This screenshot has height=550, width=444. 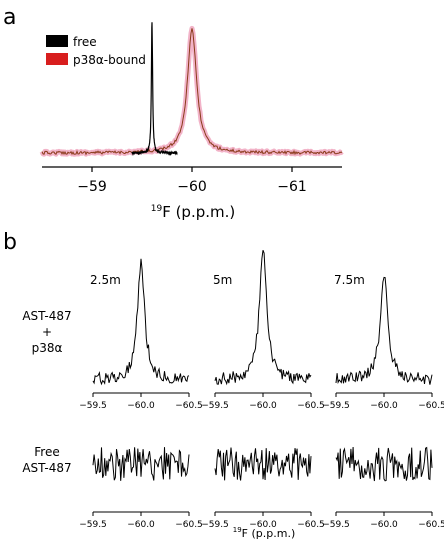 What do you see at coordinates (269, 533) in the screenshot?
I see `panel-b-x-label-main: F (p.p.m.)` at bounding box center [269, 533].